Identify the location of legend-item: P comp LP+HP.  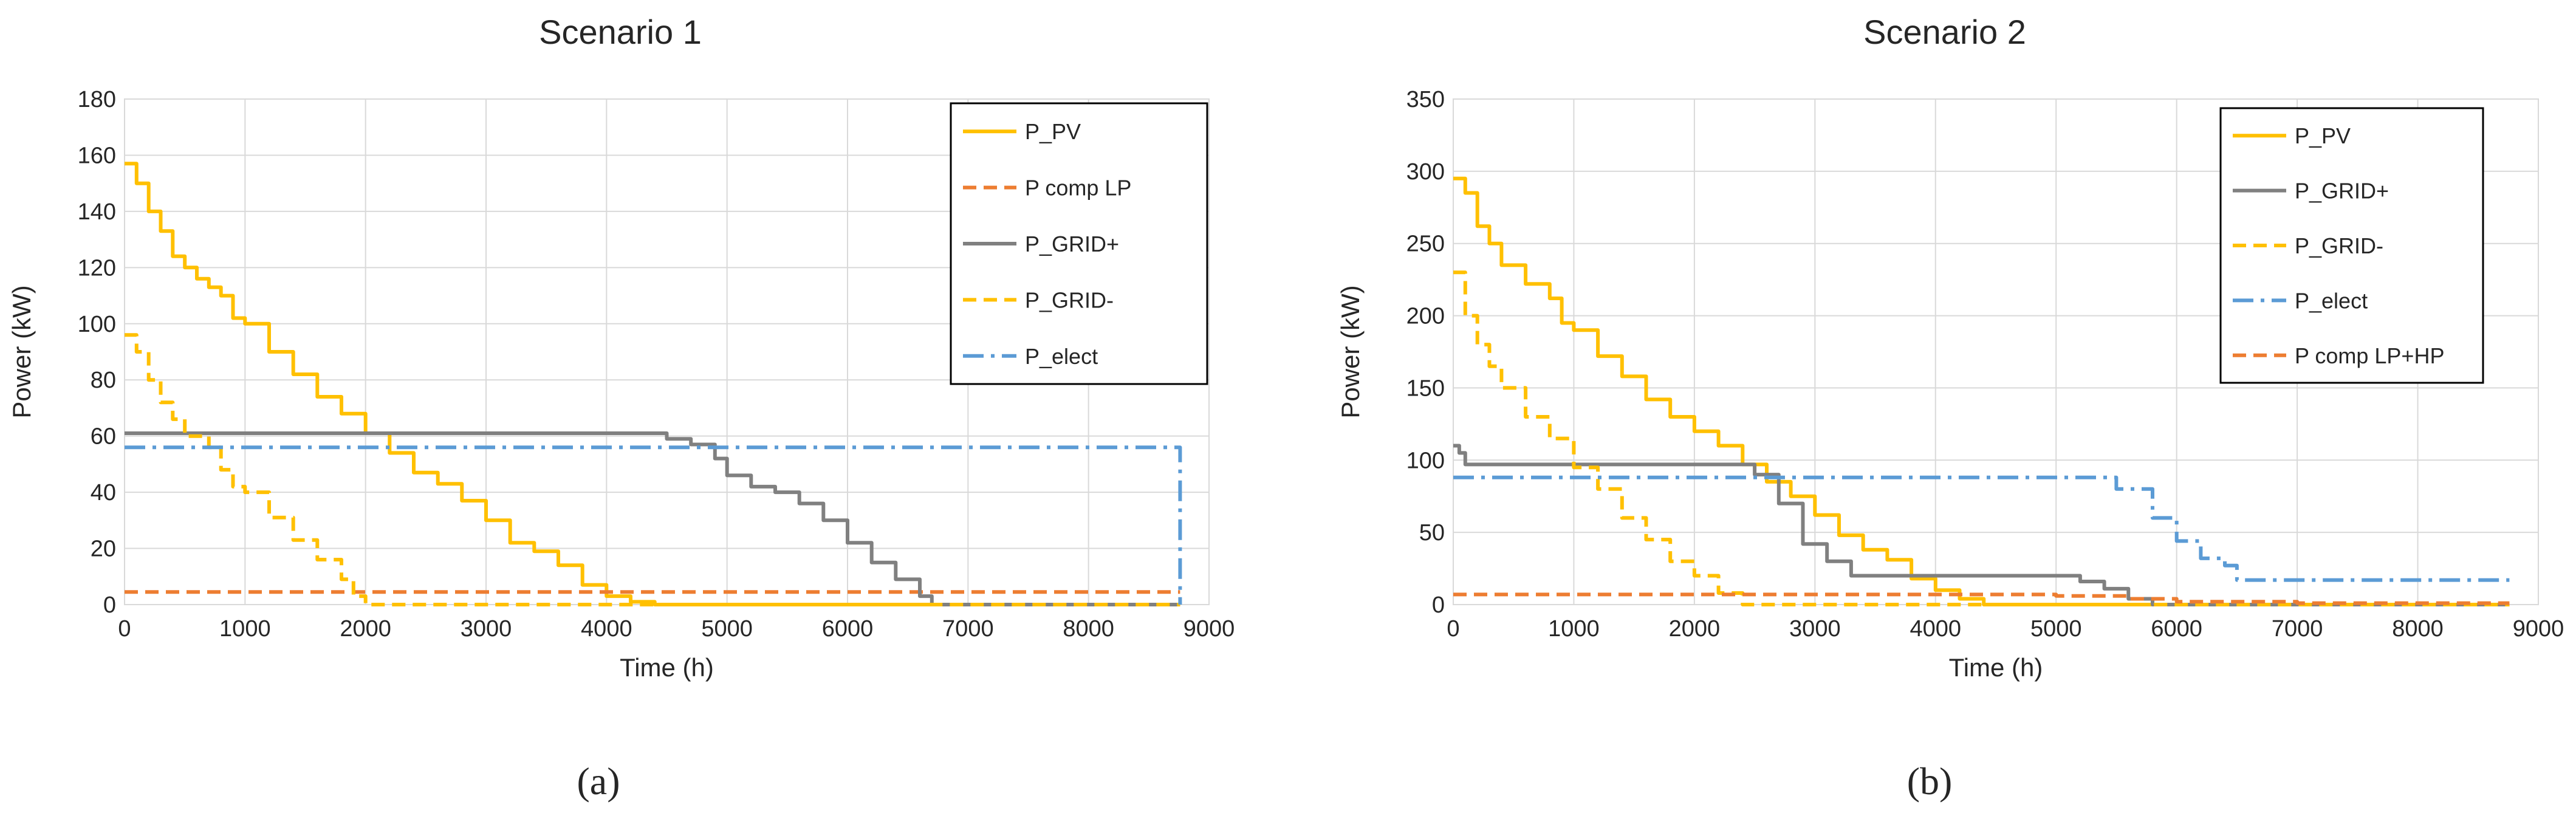
(2338, 355).